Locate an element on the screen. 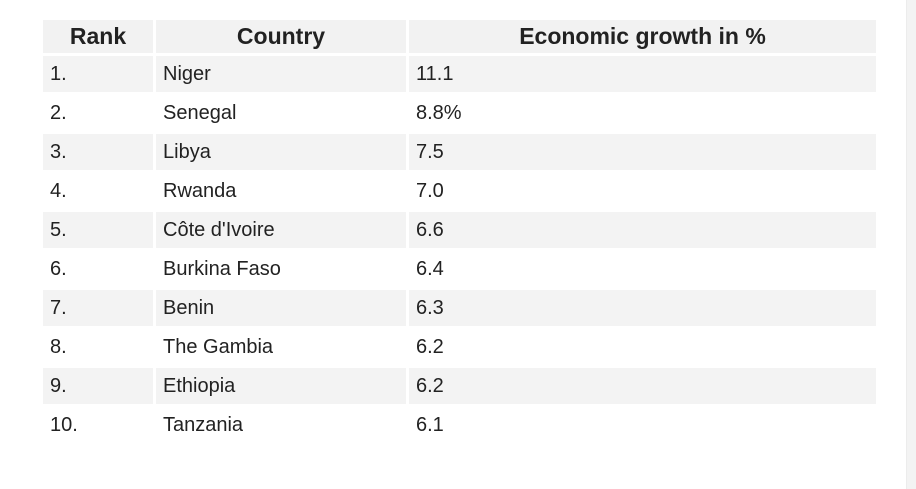  table-row: 3. Libya 7.5 is located at coordinates (459, 152).